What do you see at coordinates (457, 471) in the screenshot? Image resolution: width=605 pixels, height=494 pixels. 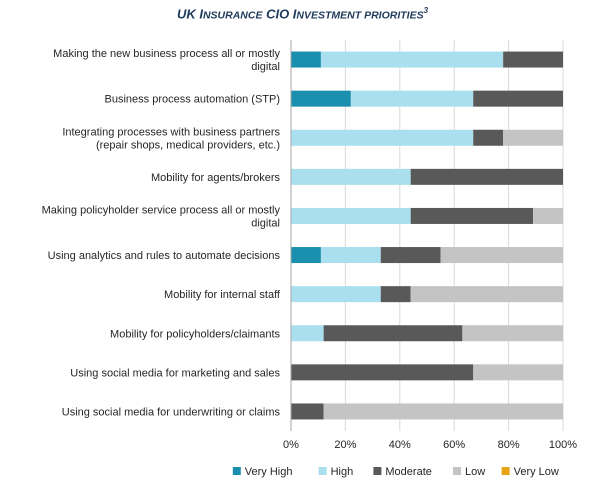 I see `legend-swatch-low` at bounding box center [457, 471].